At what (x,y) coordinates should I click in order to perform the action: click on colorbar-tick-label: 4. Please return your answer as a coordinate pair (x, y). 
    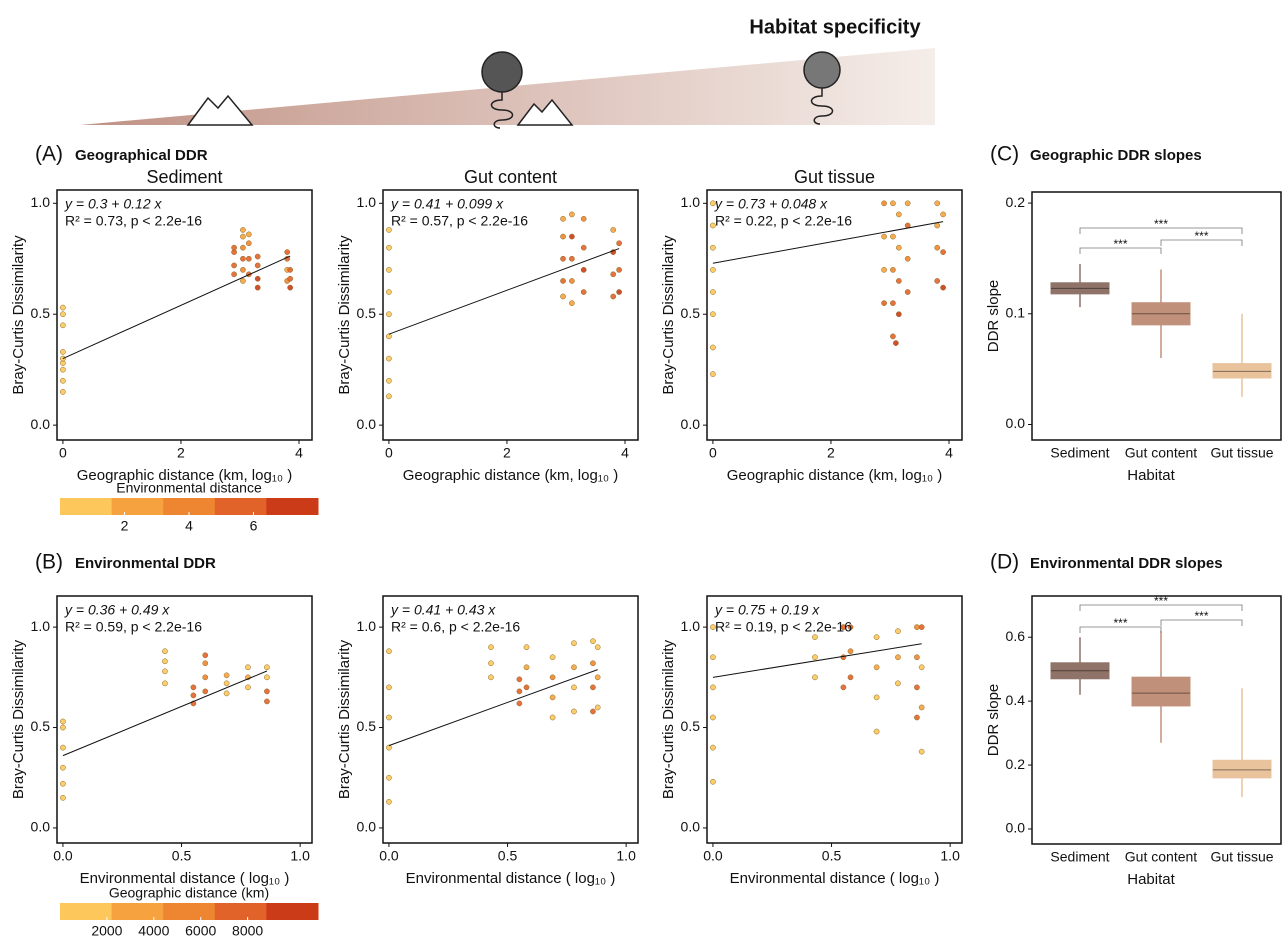
    Looking at the image, I should click on (189, 526).